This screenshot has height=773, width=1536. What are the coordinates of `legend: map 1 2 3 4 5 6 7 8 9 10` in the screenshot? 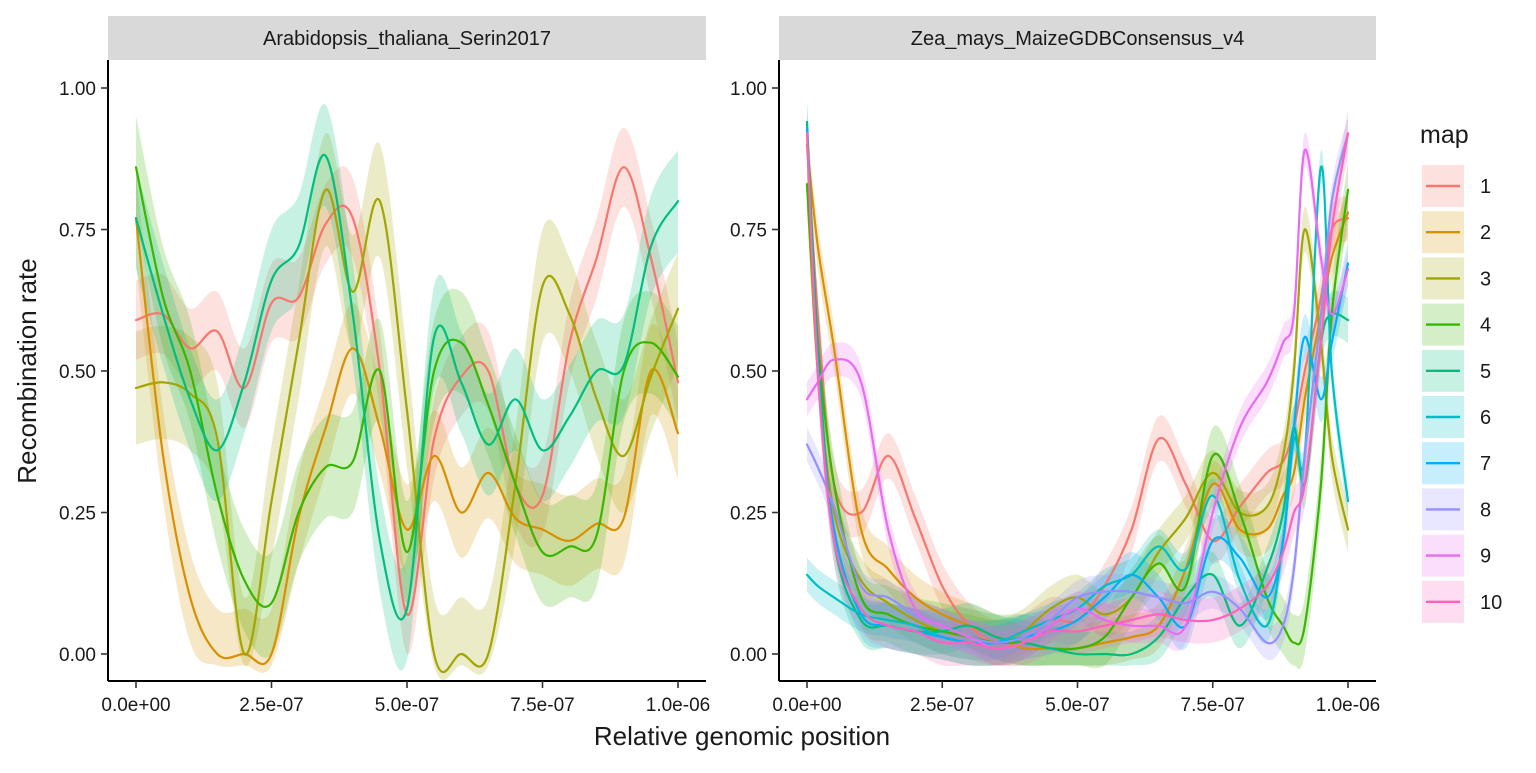 It's located at (1461, 372).